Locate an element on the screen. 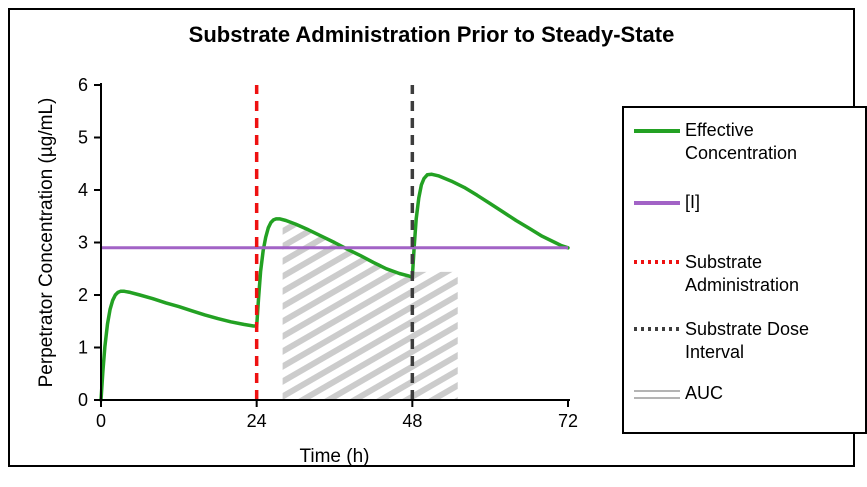 The height and width of the screenshot is (487, 867). x-tick-label: 48 is located at coordinates (412, 421).